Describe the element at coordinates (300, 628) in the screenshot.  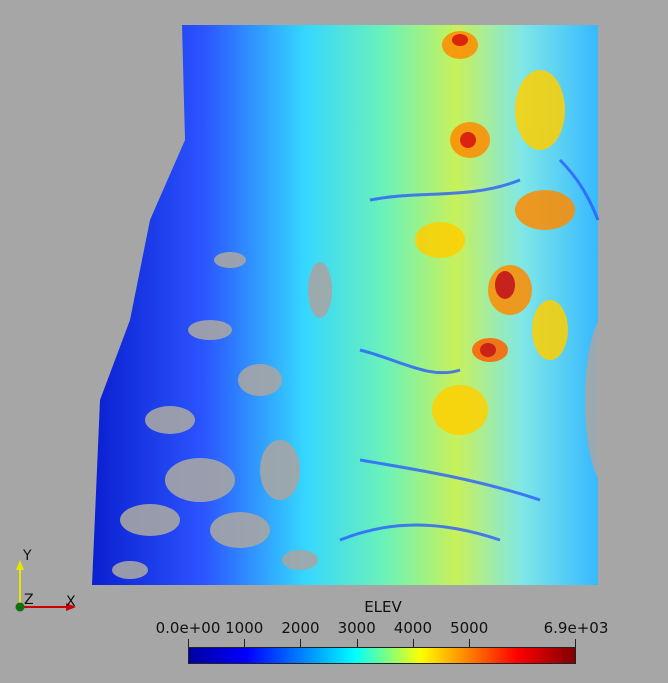
I see `colorbar-tick-label: 2000` at that location.